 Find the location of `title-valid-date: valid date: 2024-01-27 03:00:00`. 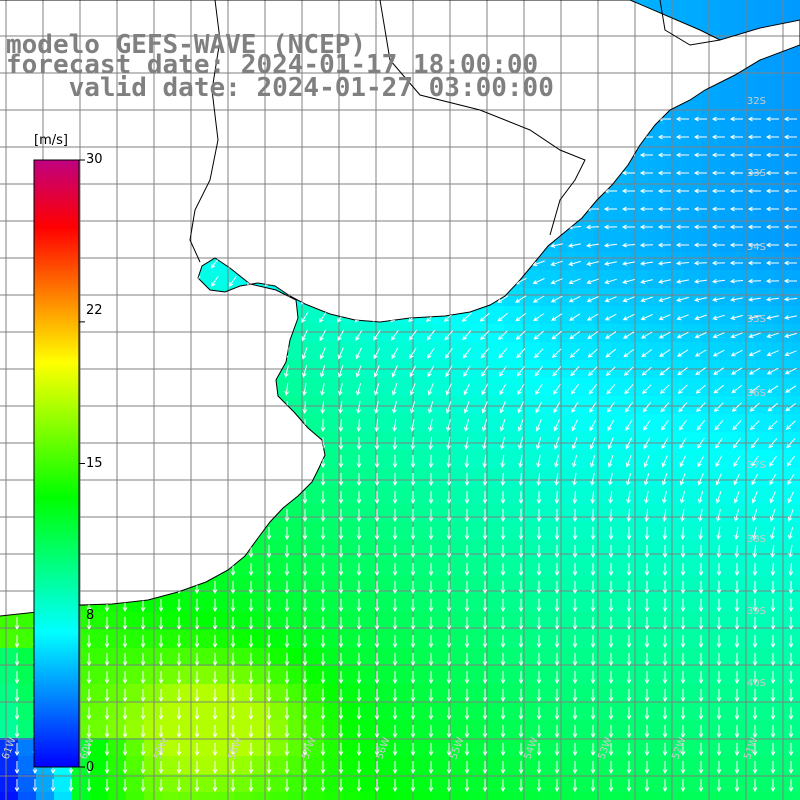

title-valid-date: valid date: 2024-01-27 03:00:00 is located at coordinates (280, 88).